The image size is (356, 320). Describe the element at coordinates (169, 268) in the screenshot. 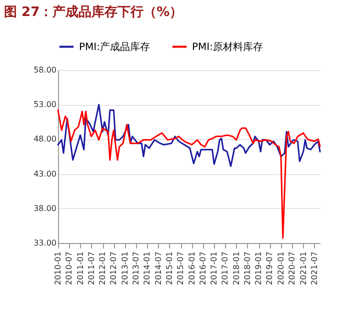

I see `x-tick-label: 2015-01` at that location.